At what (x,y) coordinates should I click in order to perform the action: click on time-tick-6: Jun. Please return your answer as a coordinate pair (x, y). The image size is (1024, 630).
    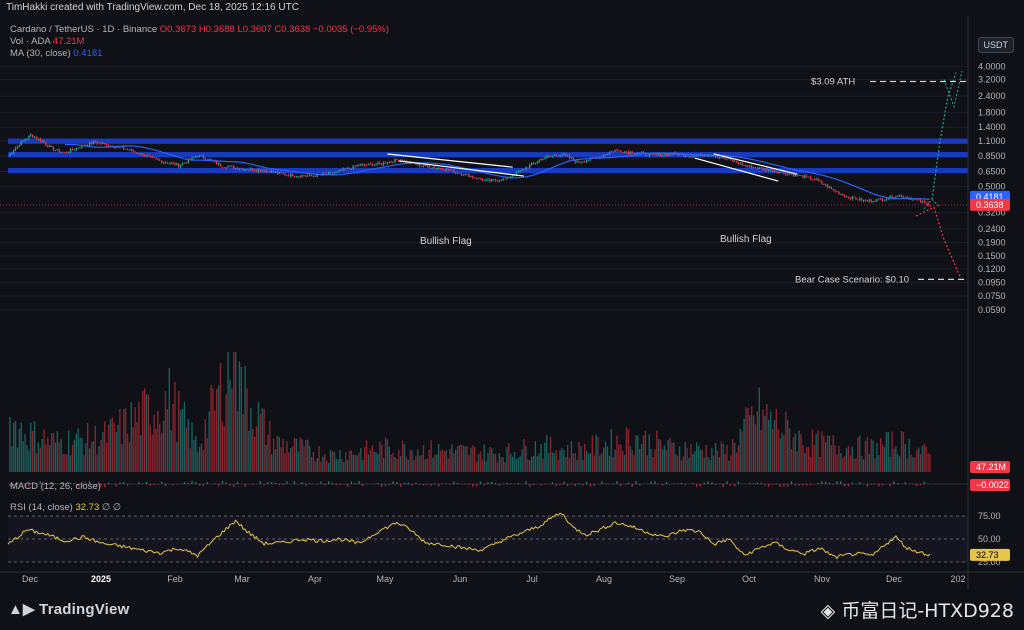
    Looking at the image, I should click on (460, 579).